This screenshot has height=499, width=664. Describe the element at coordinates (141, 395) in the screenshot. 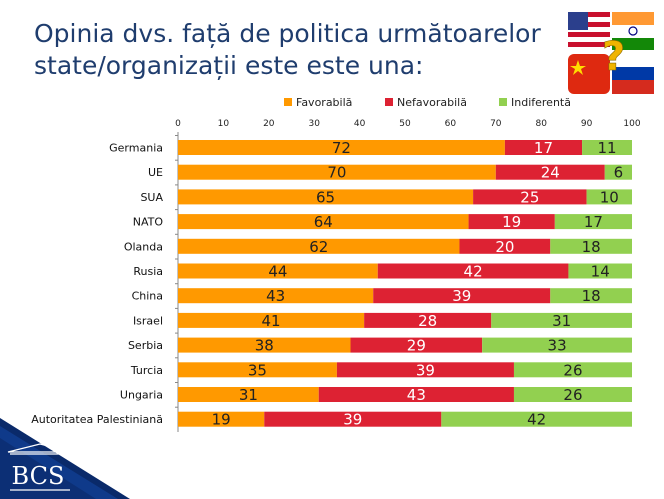

I see `category-label: Ungaria` at that location.